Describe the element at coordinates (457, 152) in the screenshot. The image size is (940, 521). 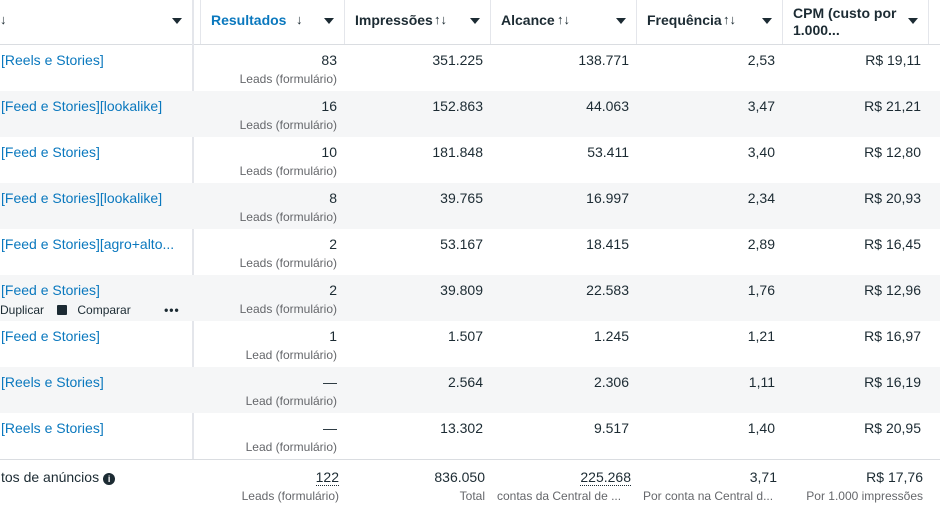
I see `impressions-value: 181.848` at that location.